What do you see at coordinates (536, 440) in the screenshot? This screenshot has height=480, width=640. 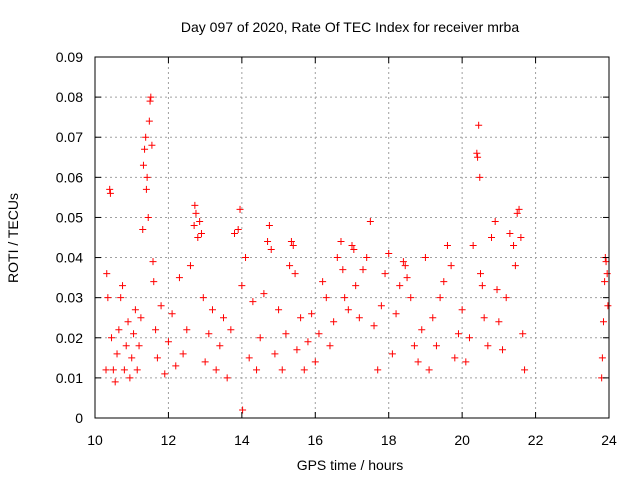 I see `x-tick-label: 22` at bounding box center [536, 440].